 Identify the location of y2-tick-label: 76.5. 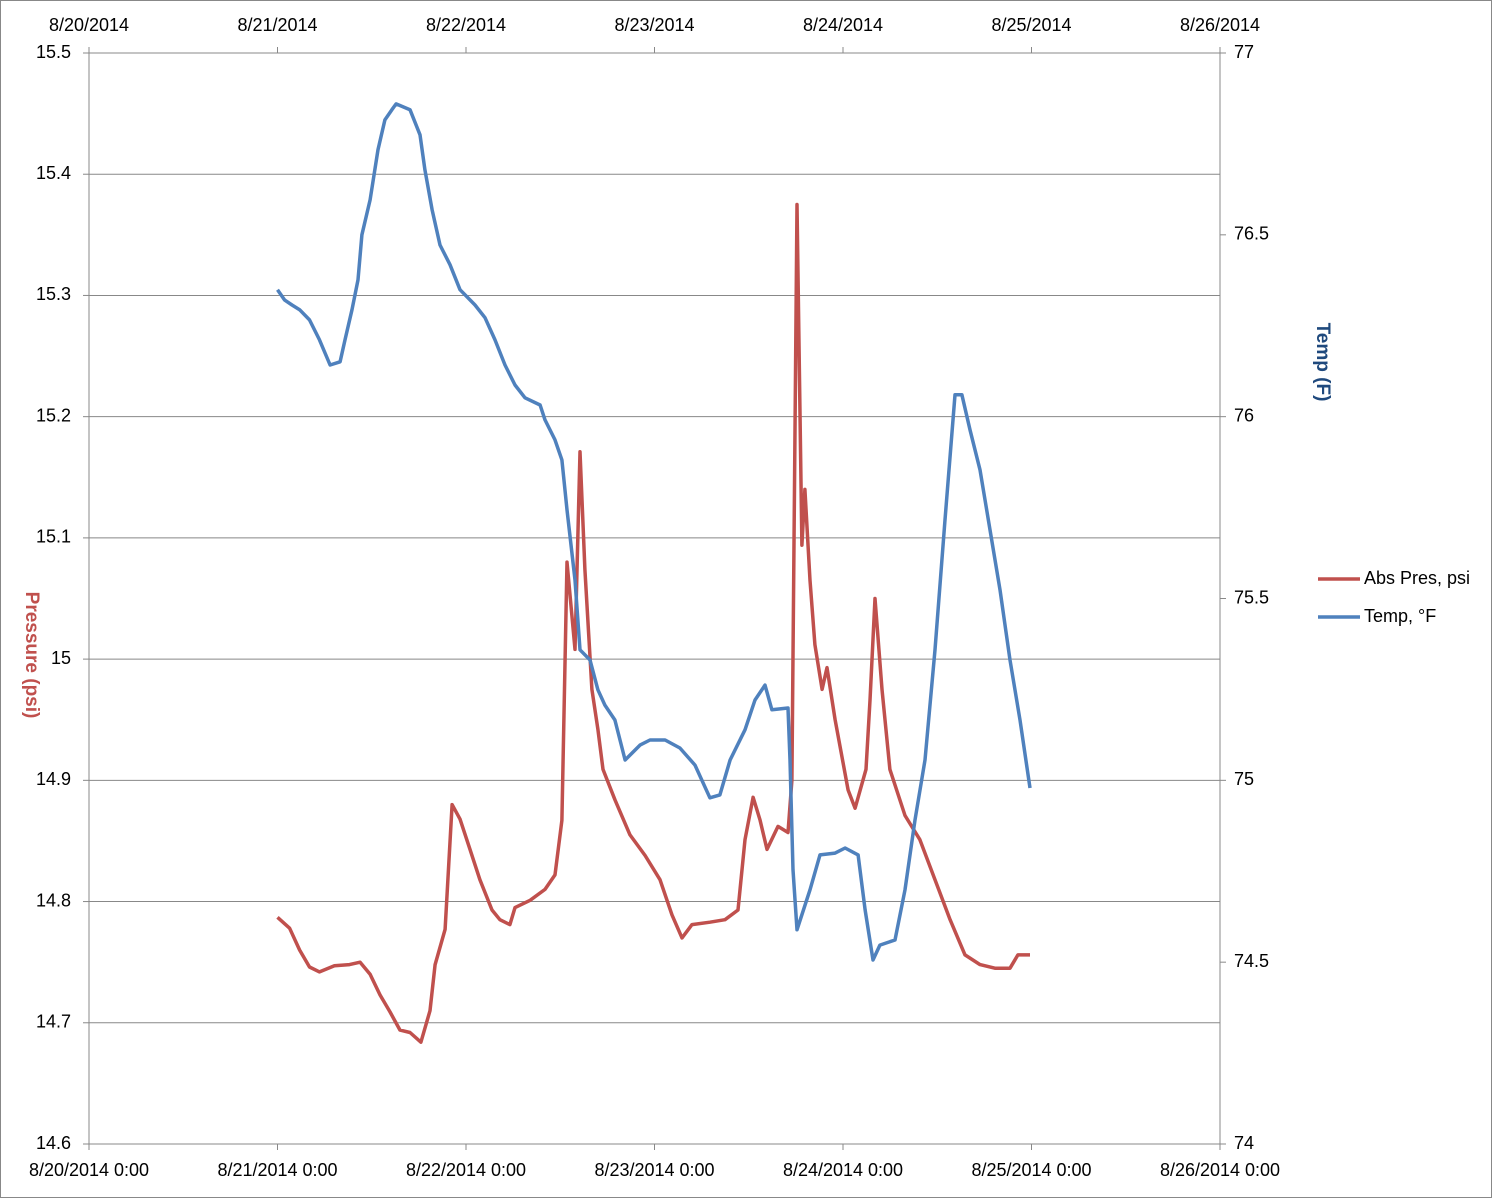
(1251, 234).